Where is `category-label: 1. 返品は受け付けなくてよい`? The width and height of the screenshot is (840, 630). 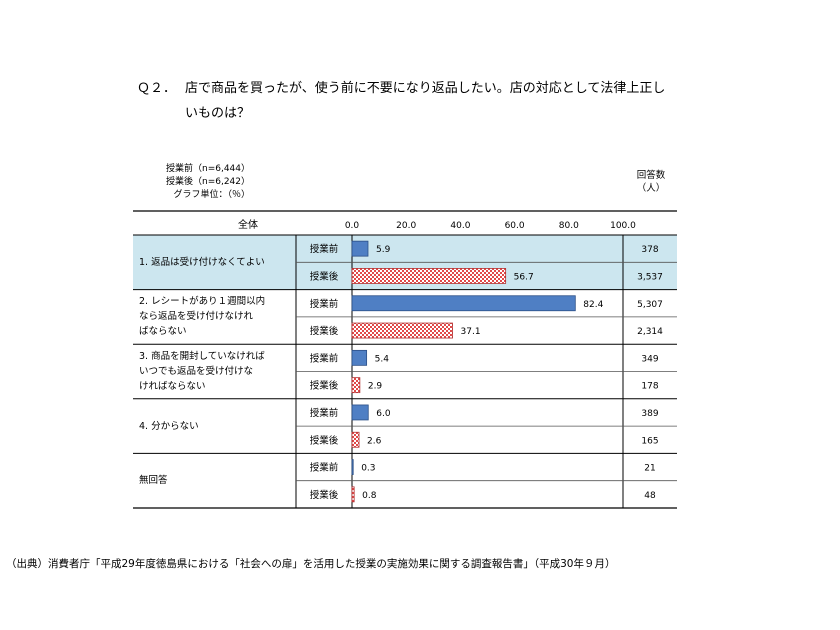 category-label: 1. 返品は受け付けなくてよい is located at coordinates (202, 262).